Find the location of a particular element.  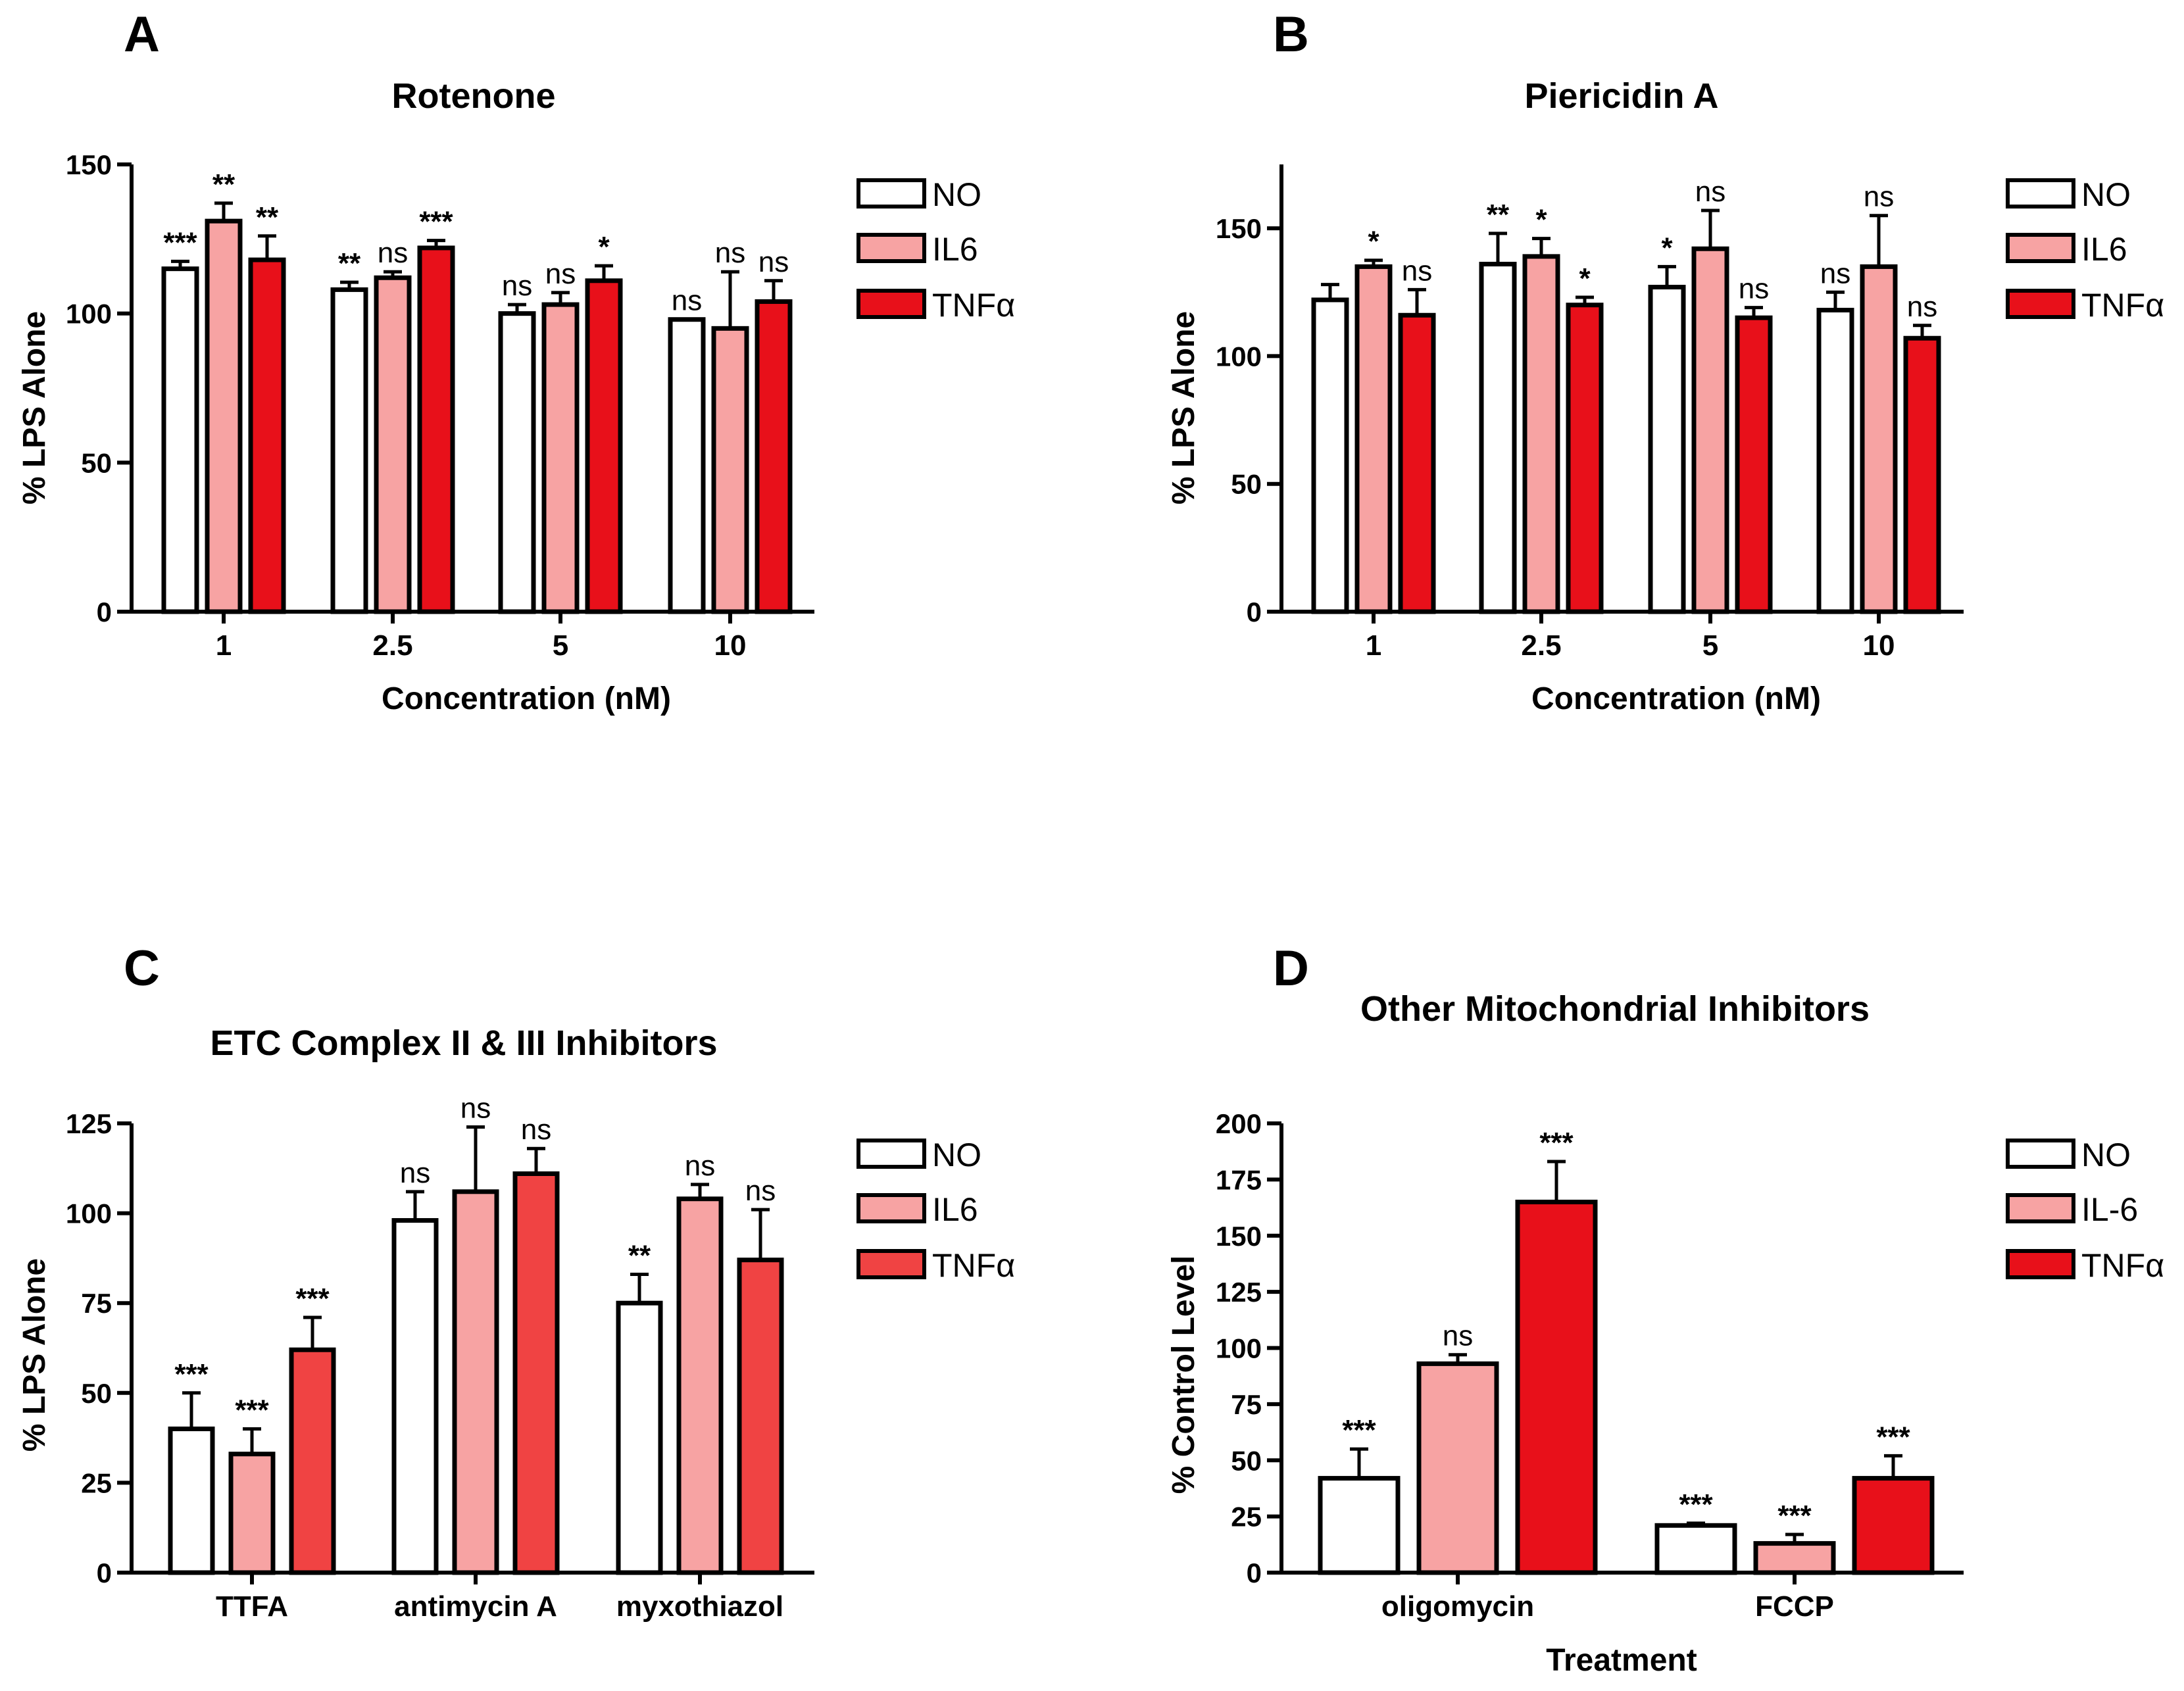

panel-b-x-axis-label: Concentration (nM) is located at coordinates (1676, 698).